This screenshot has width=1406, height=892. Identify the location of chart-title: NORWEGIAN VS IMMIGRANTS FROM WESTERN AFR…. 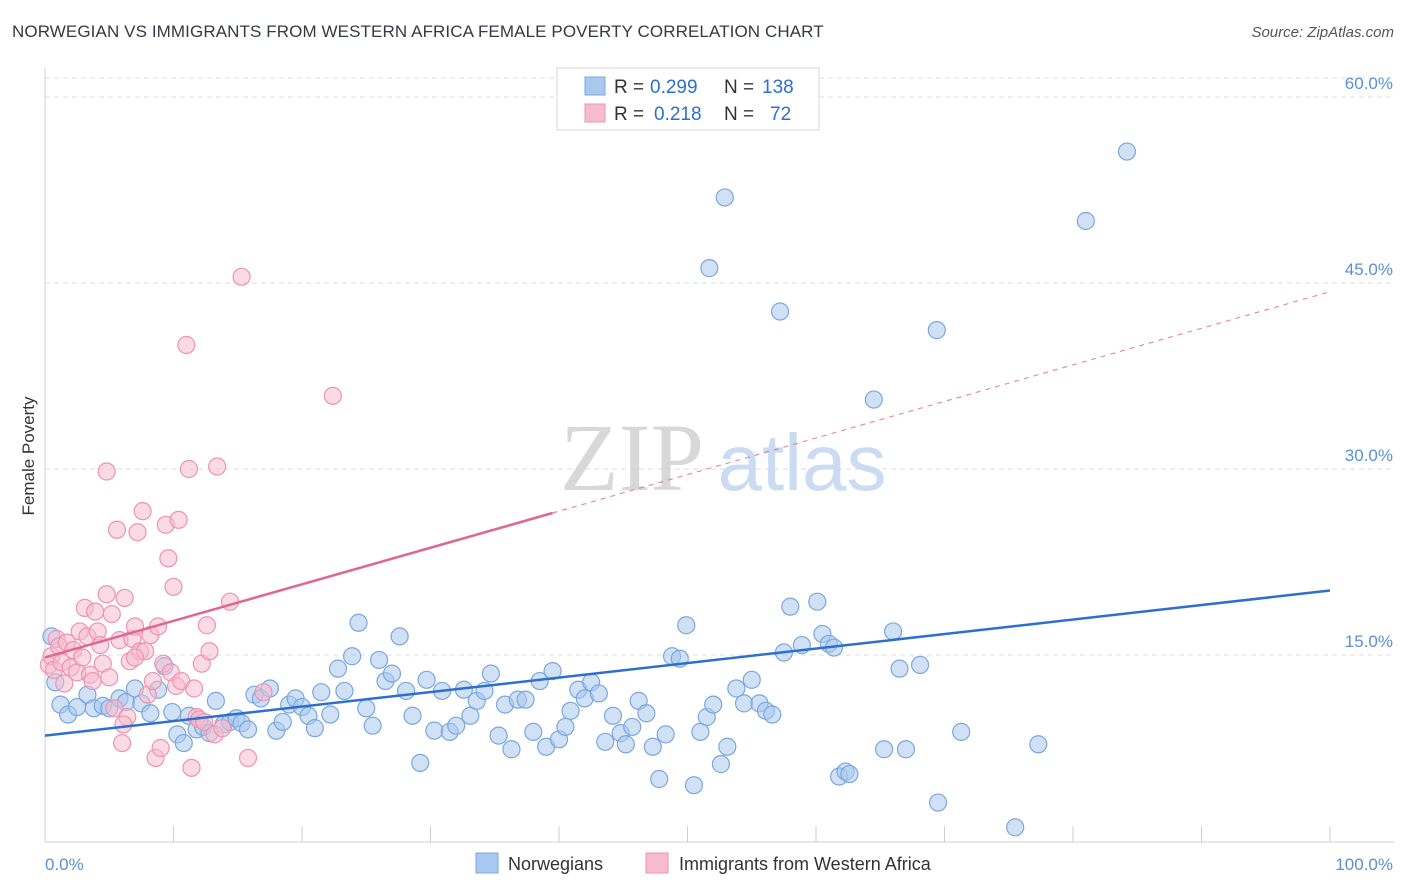
(418, 31).